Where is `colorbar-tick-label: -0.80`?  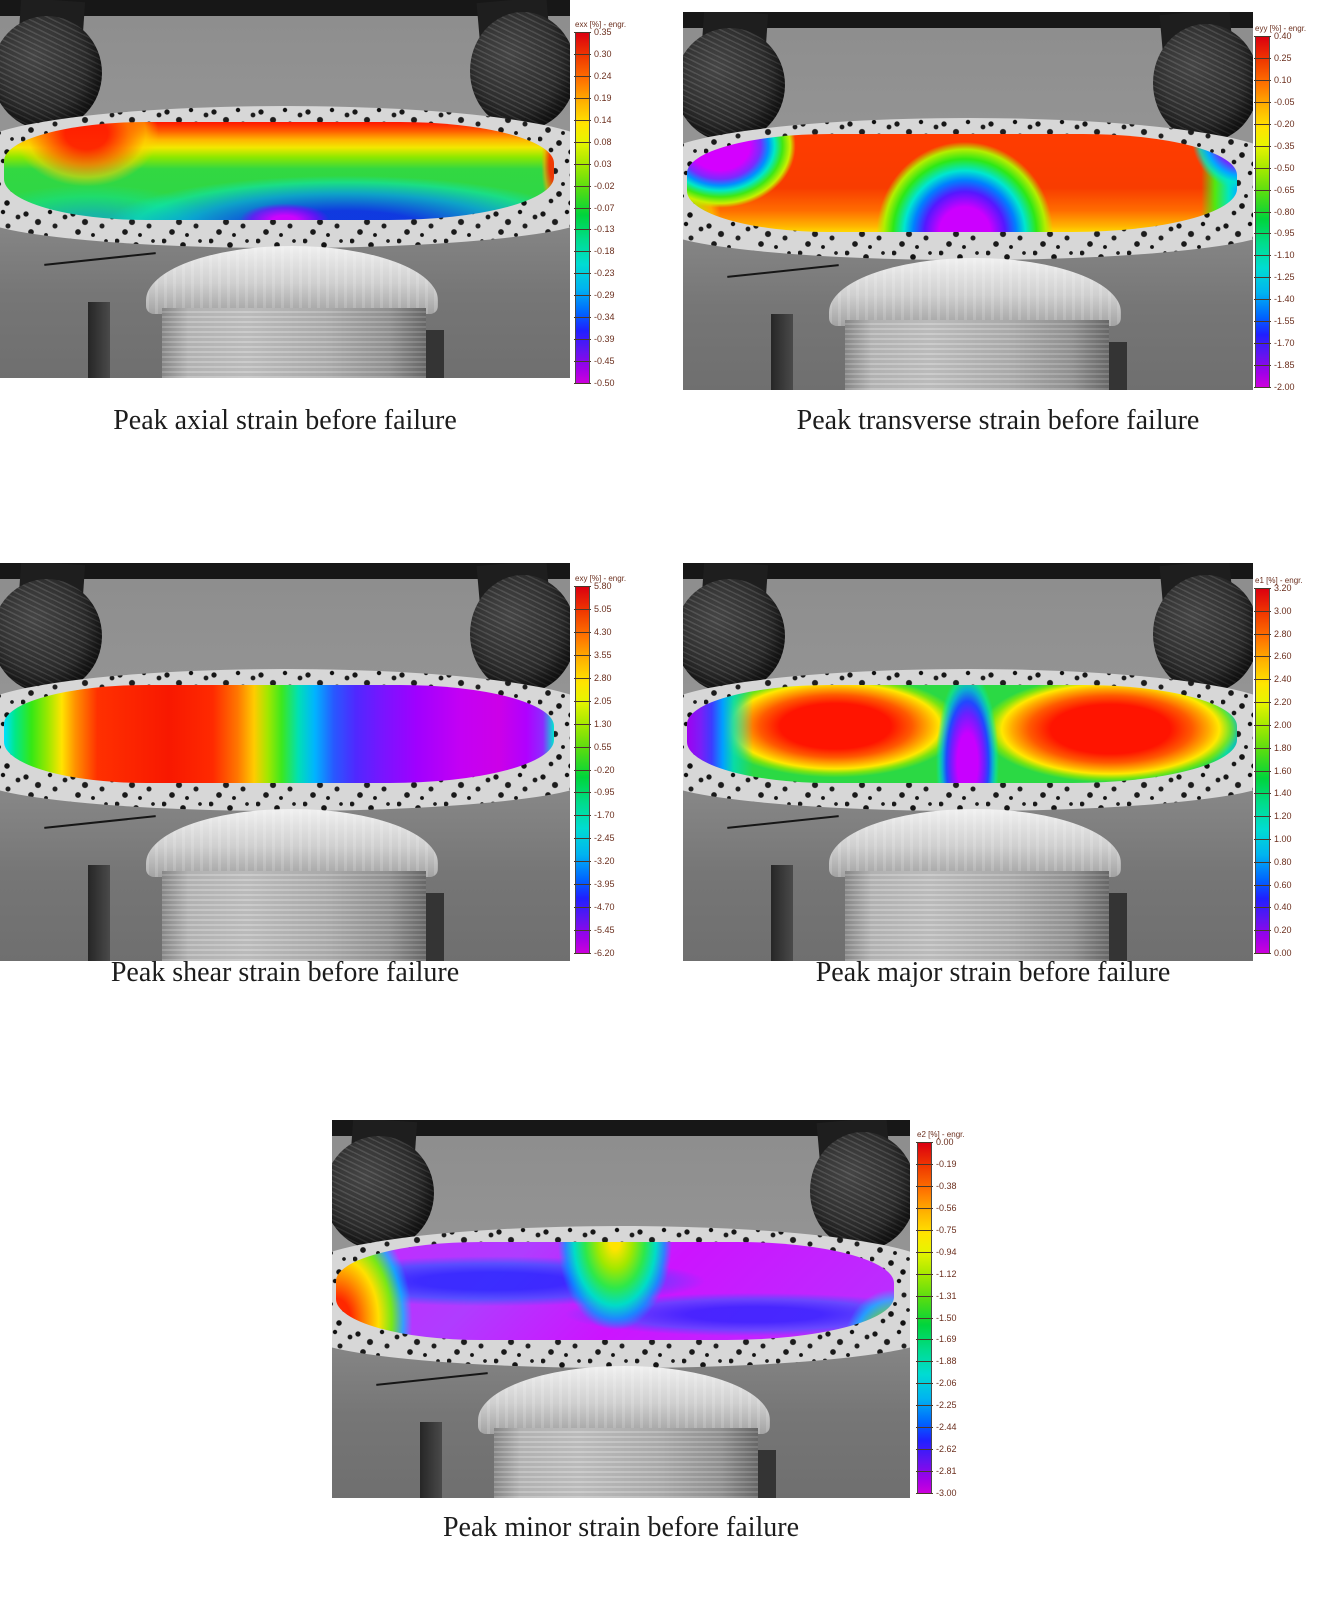
colorbar-tick-label: -0.80 is located at coordinates (1274, 212).